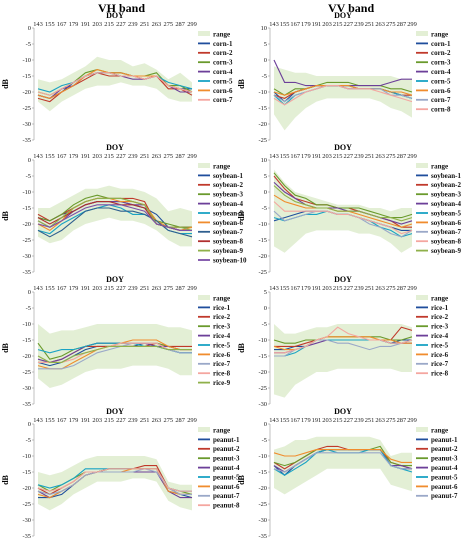  Describe the element at coordinates (169, 420) in the screenshot. I see `x-tick-label: 275` at that location.